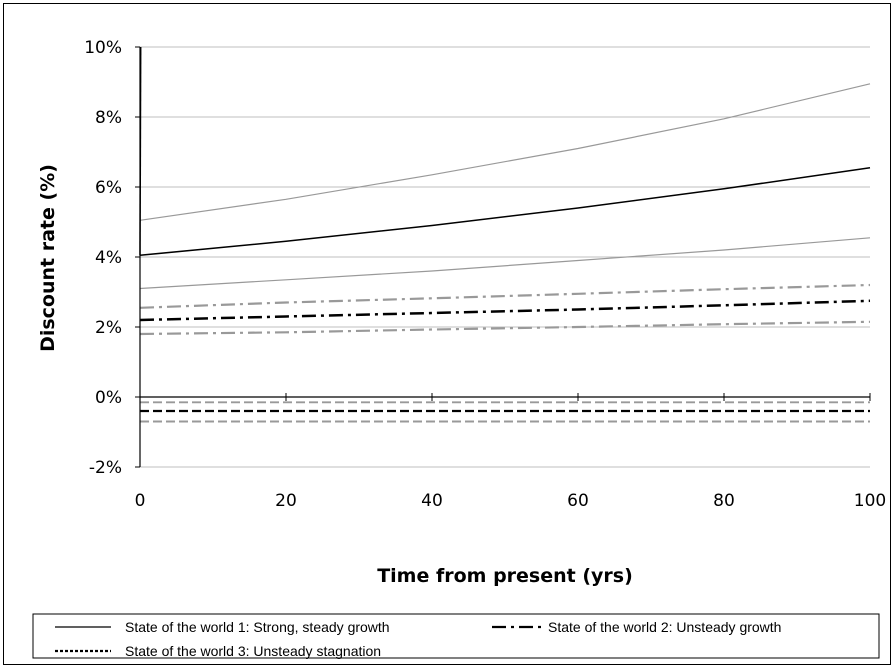 The height and width of the screenshot is (670, 896). Describe the element at coordinates (505, 263) in the screenshot. I see `series-state1-lower` at that location.